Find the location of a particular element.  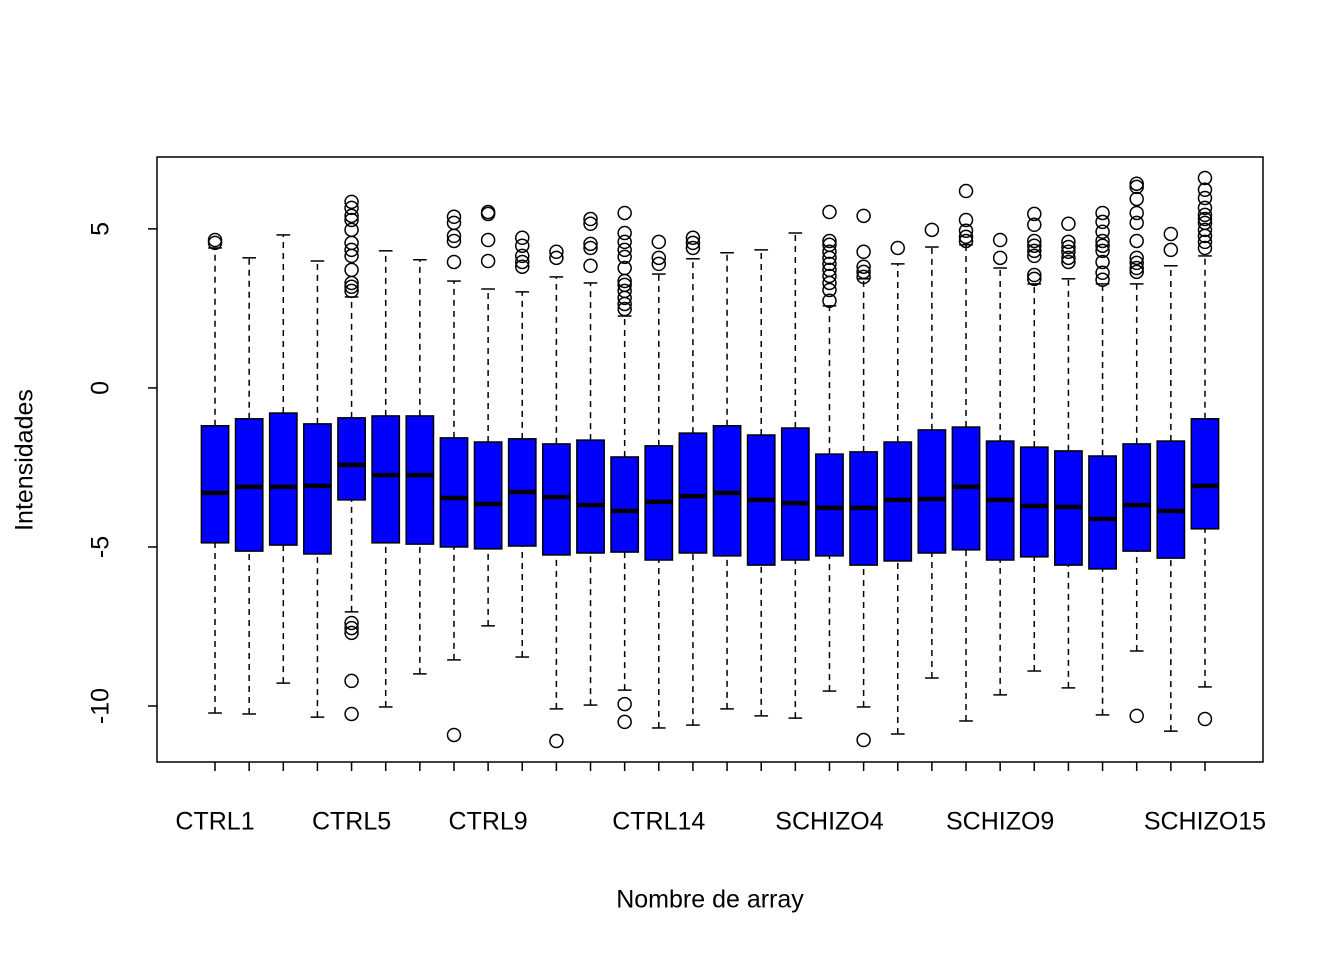

x-axis-title: Nombre de array is located at coordinates (710, 900).